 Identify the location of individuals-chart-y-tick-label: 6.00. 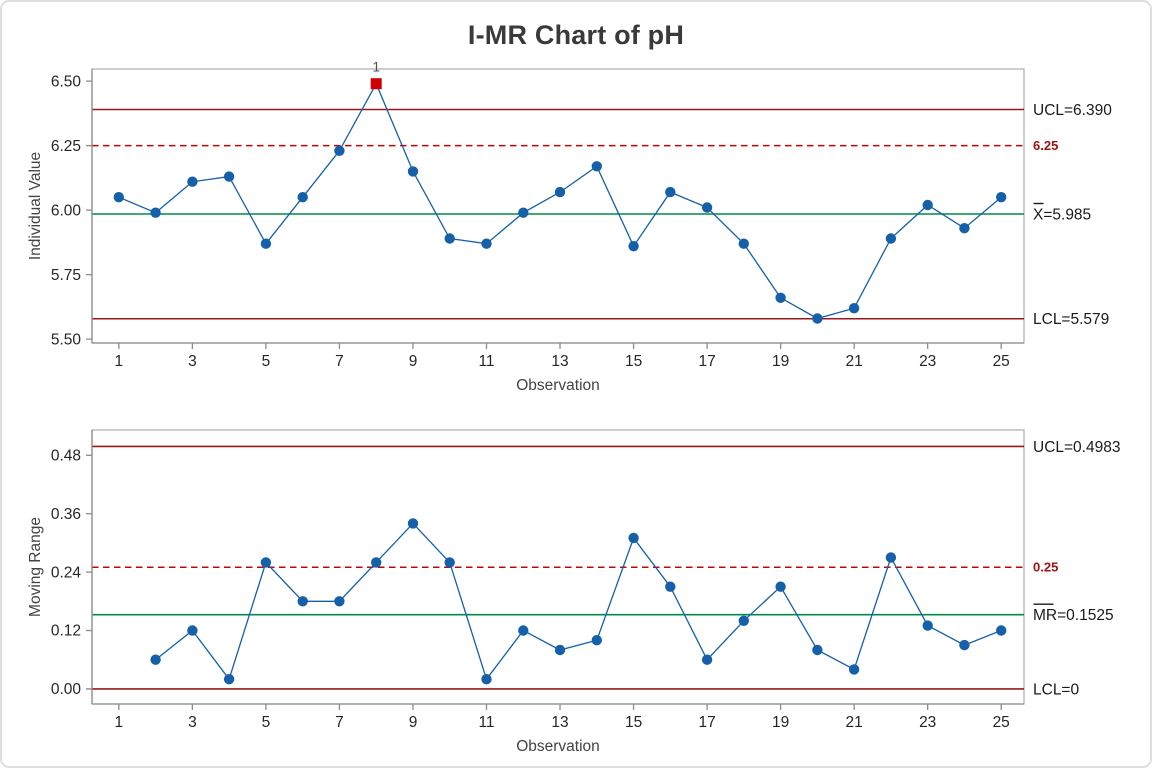
(66, 210).